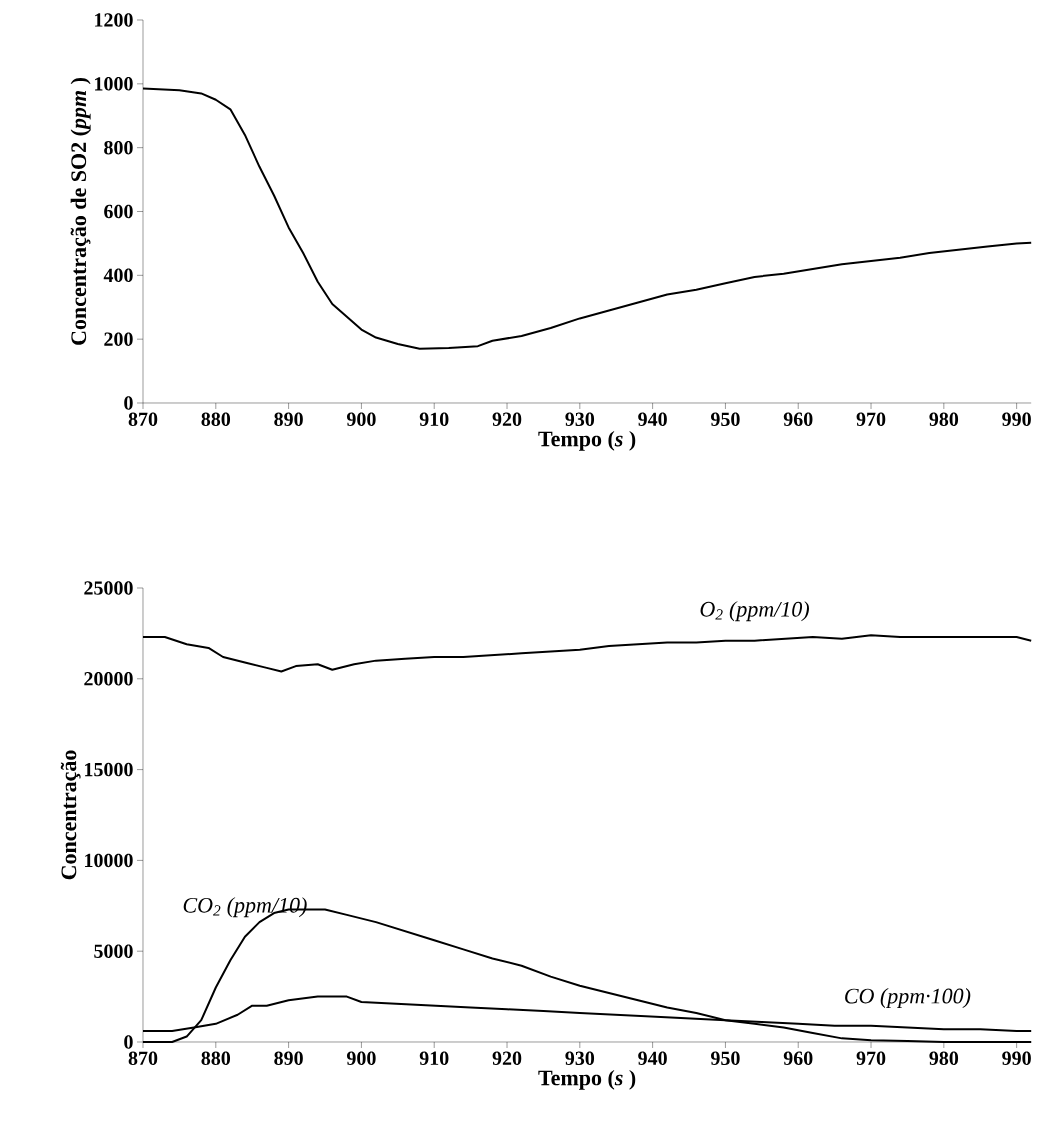 This screenshot has height=1144, width=1041. I want to click on series-label: O$_{2}$ (ppm/10), so click(754, 611).